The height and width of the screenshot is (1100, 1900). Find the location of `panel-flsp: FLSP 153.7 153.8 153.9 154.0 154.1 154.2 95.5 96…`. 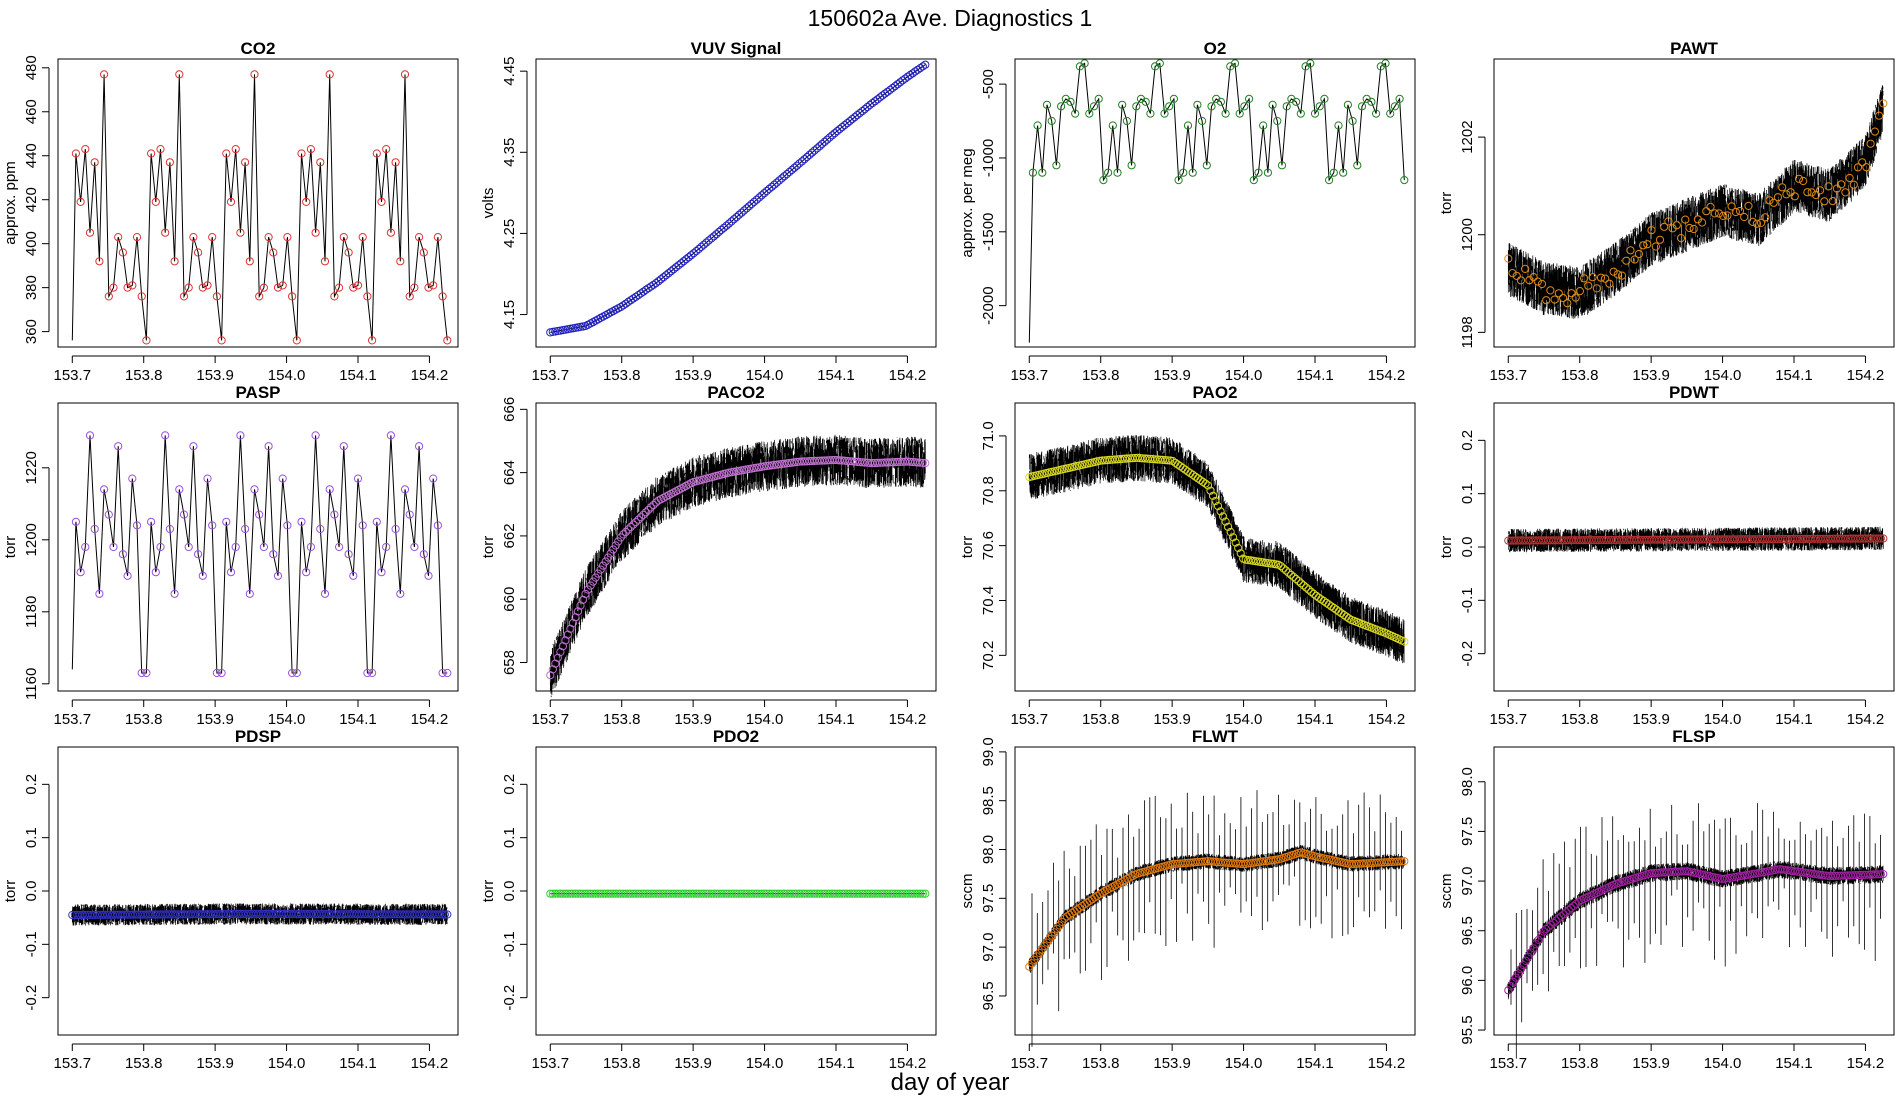

panel-flsp: FLSP 153.7 153.8 153.9 154.0 154.1 154.2 95.5 96… is located at coordinates (1666, 899).